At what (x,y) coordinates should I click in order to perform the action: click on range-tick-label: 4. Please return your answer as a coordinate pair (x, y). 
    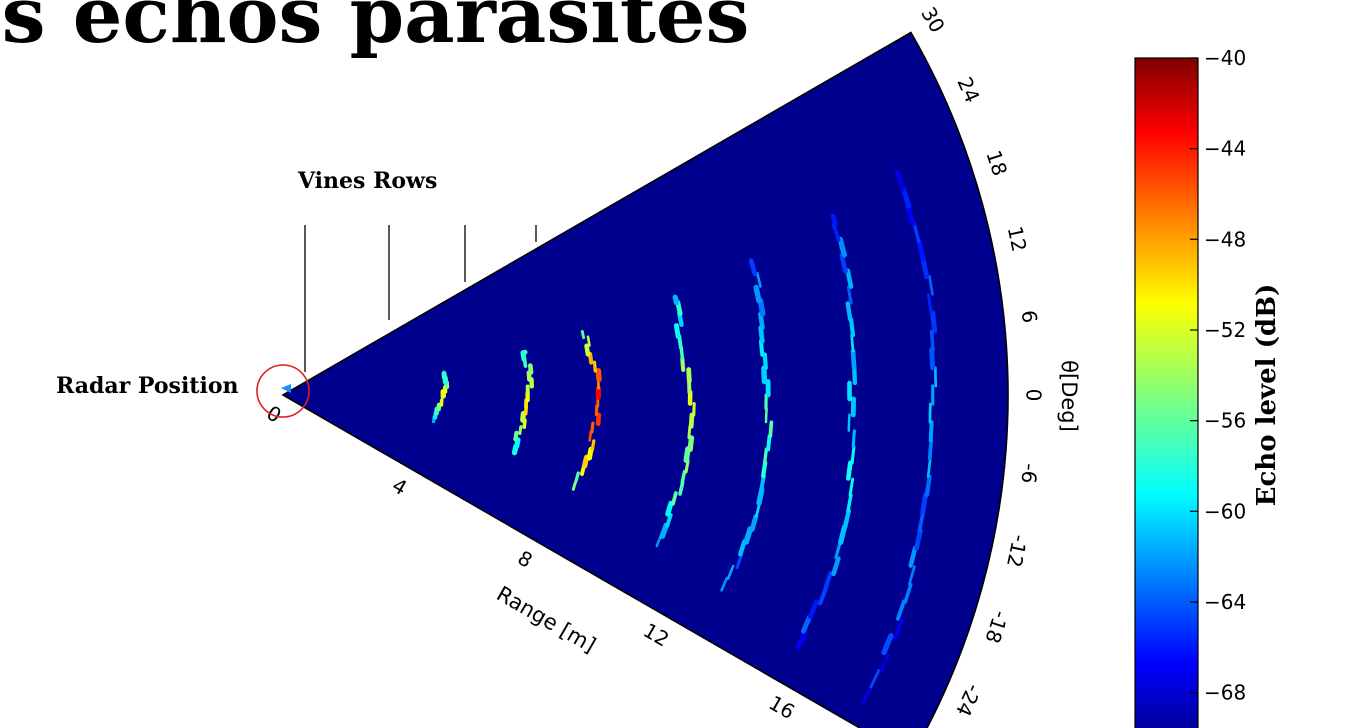
    Looking at the image, I should click on (399, 486).